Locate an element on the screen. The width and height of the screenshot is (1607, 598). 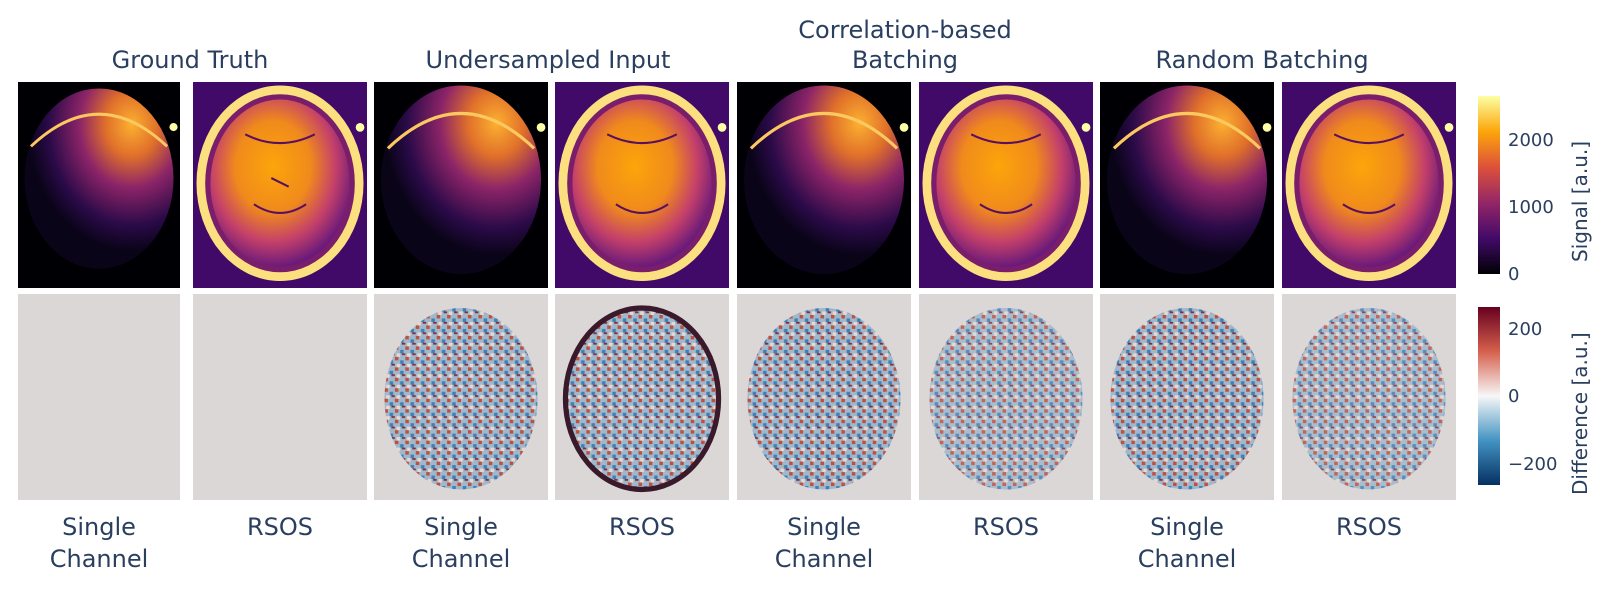
image-random-single is located at coordinates (1187, 185).